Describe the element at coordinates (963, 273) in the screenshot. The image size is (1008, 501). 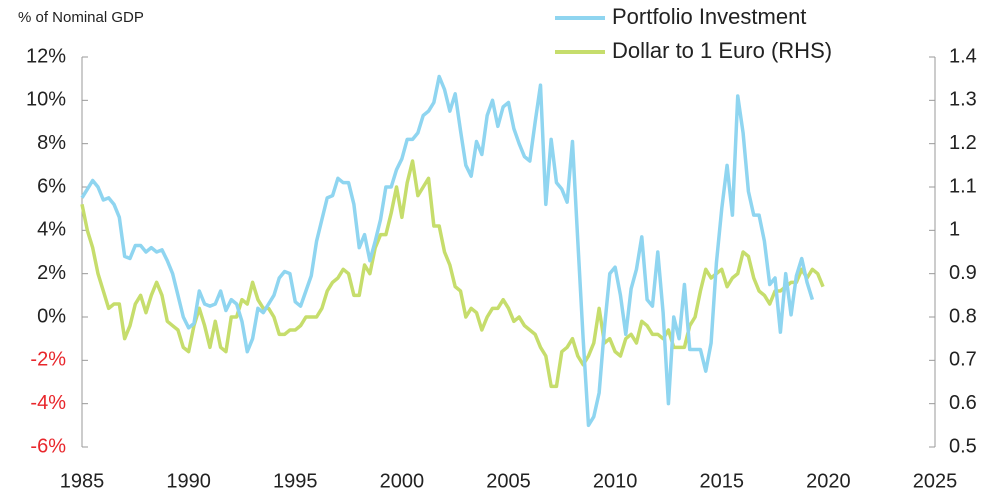
I see `y2-tick-label: 0.9` at that location.